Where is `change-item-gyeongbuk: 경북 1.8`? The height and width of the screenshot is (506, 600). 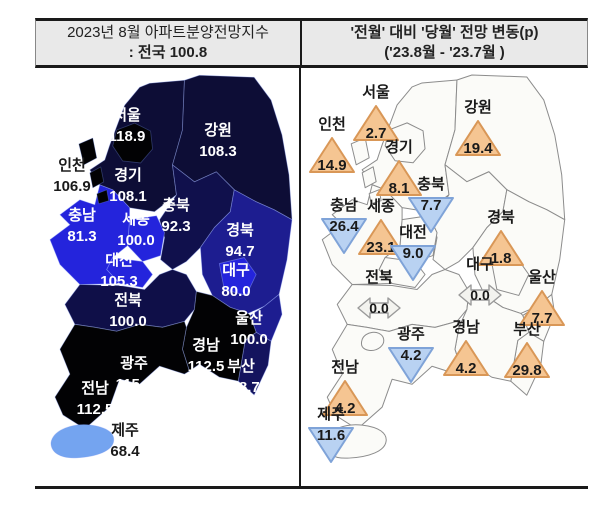 change-item-gyeongbuk: 경북 1.8 is located at coordinates (501, 238).